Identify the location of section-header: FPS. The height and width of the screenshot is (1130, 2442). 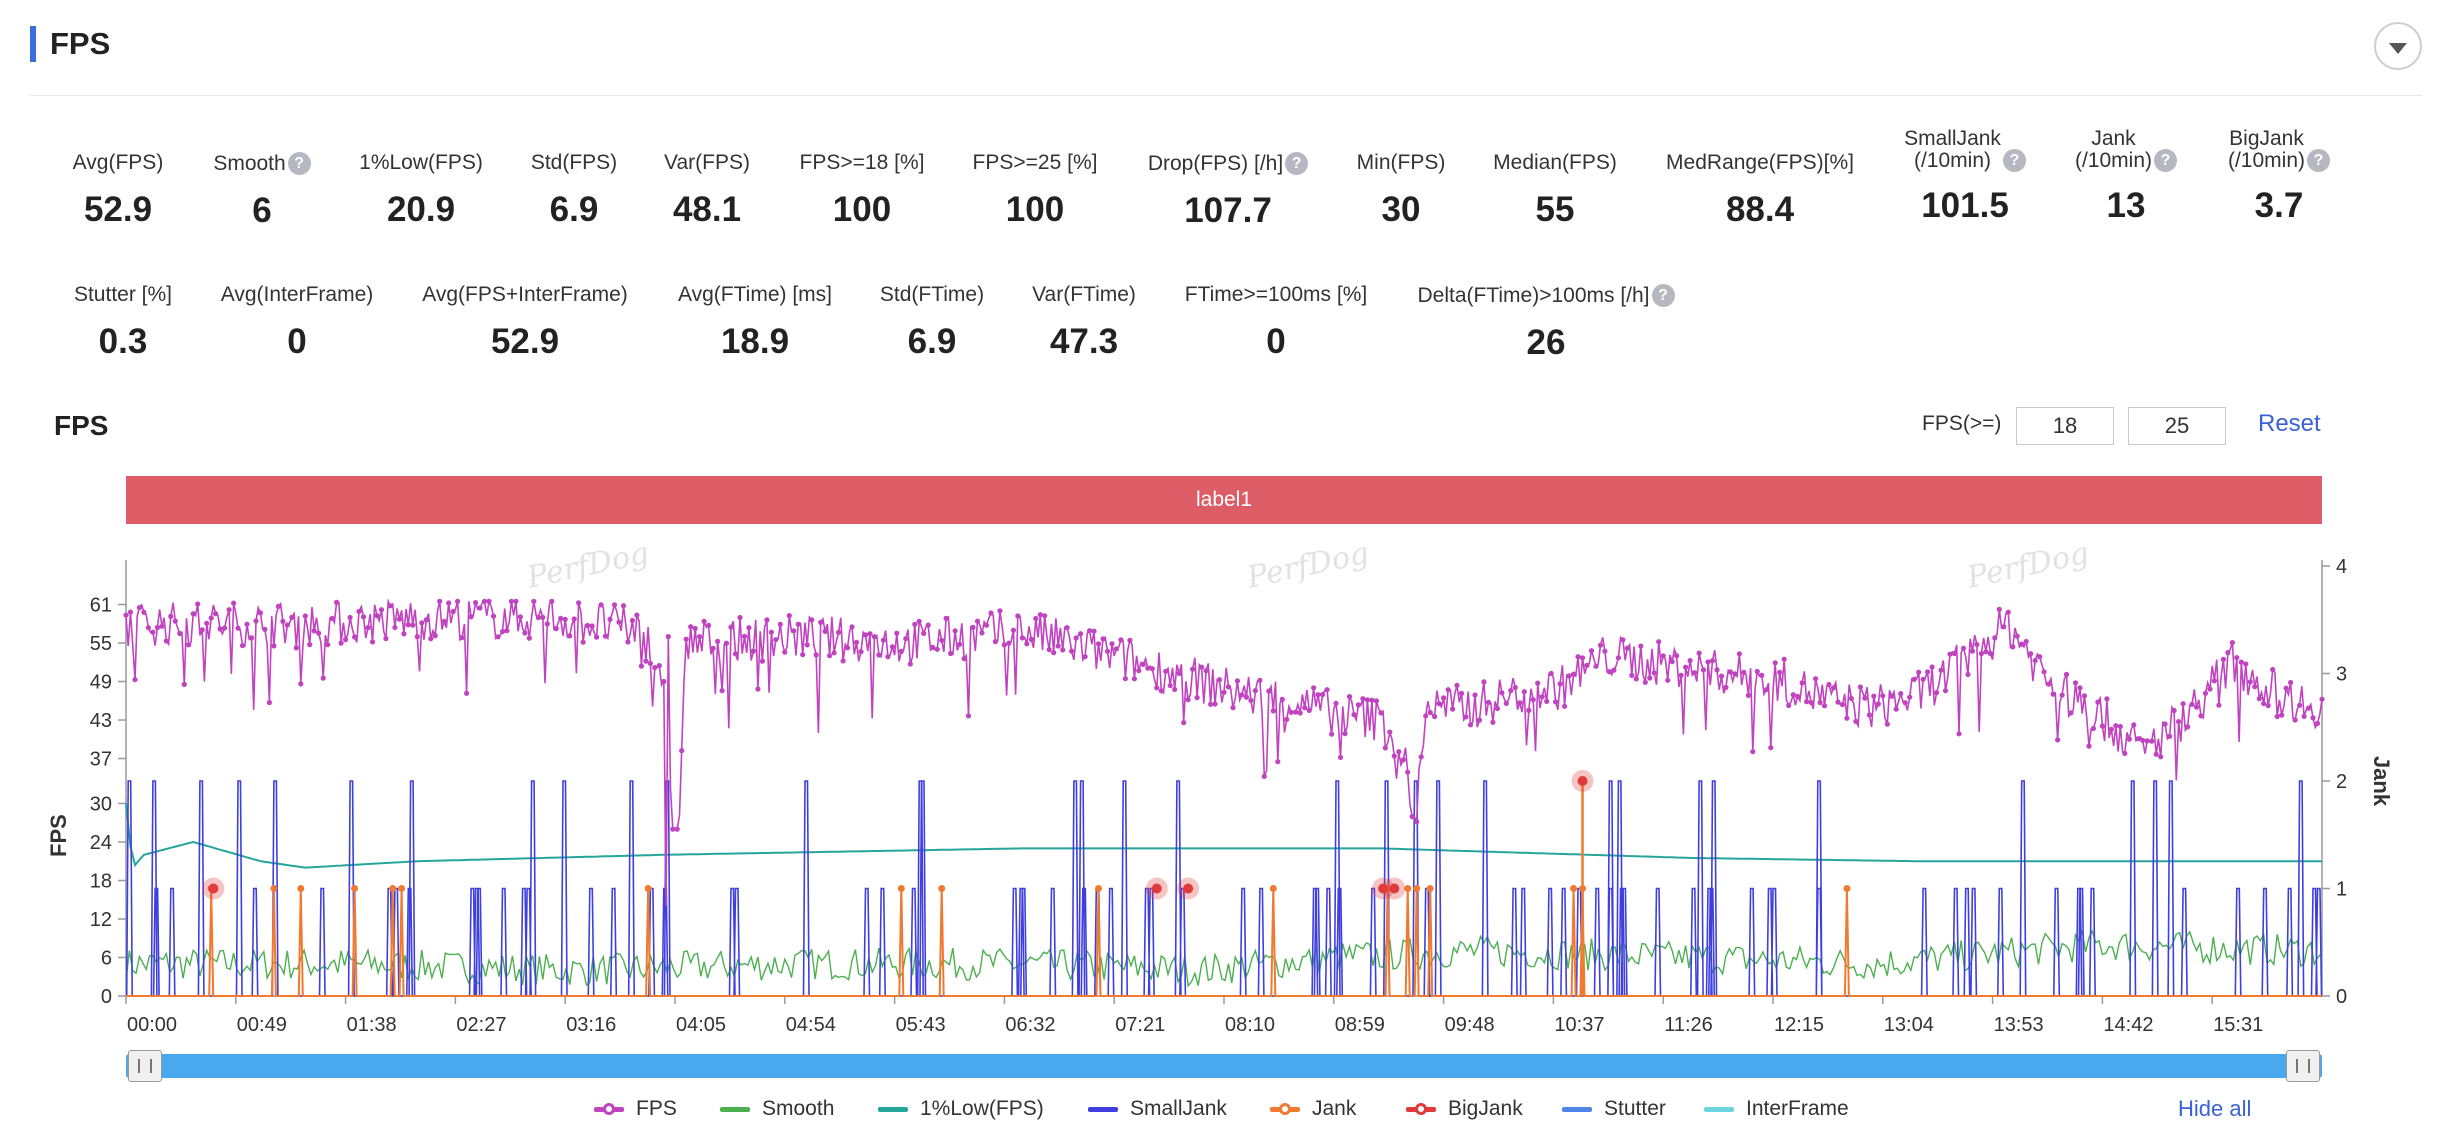
(1226, 59).